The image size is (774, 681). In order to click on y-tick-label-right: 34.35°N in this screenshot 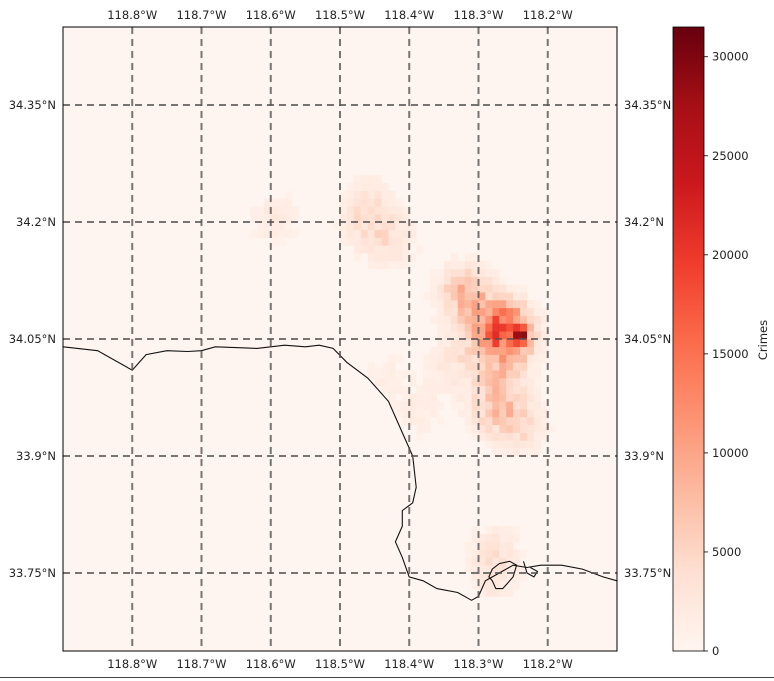, I will do `click(647, 105)`.